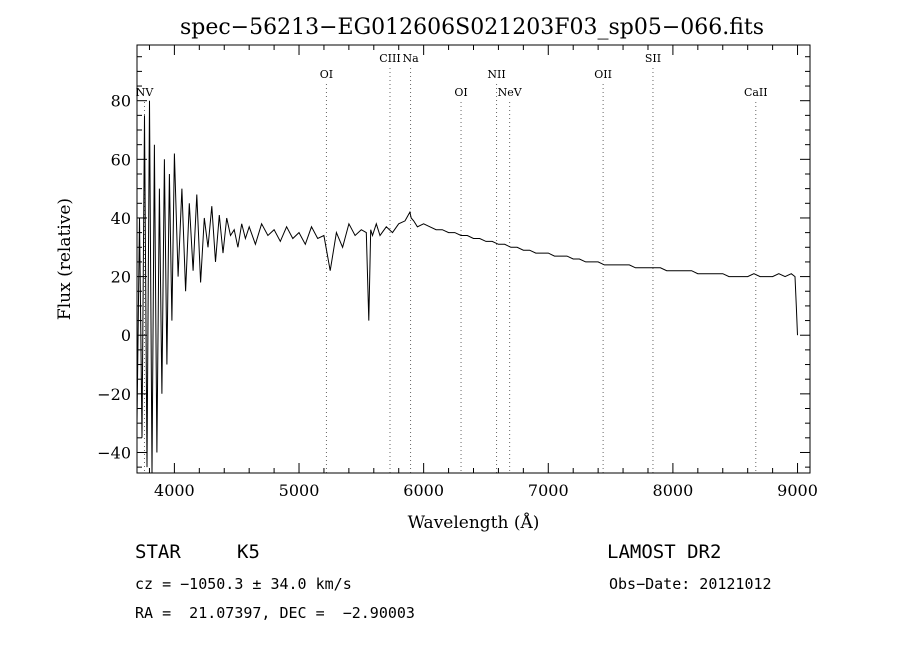 The width and height of the screenshot is (900, 650). Describe the element at coordinates (410, 58) in the screenshot. I see `spectral-line-label: Na` at that location.